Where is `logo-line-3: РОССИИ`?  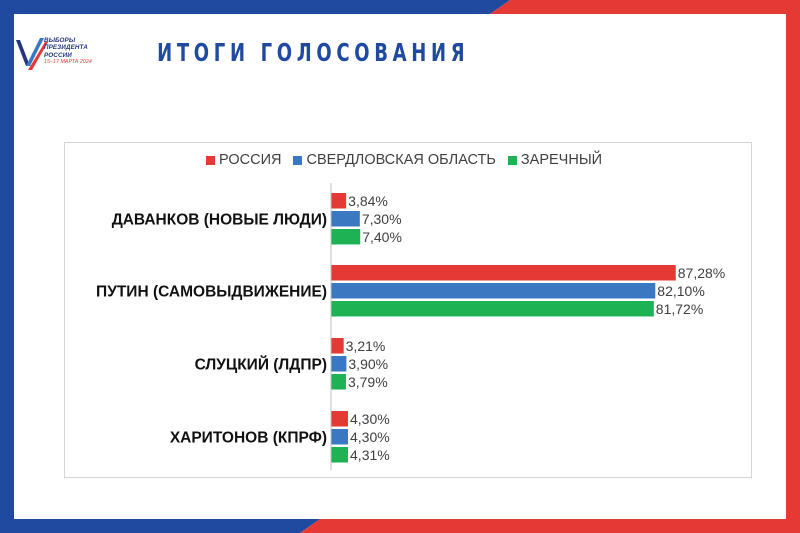 logo-line-3: РОССИИ is located at coordinates (58, 55).